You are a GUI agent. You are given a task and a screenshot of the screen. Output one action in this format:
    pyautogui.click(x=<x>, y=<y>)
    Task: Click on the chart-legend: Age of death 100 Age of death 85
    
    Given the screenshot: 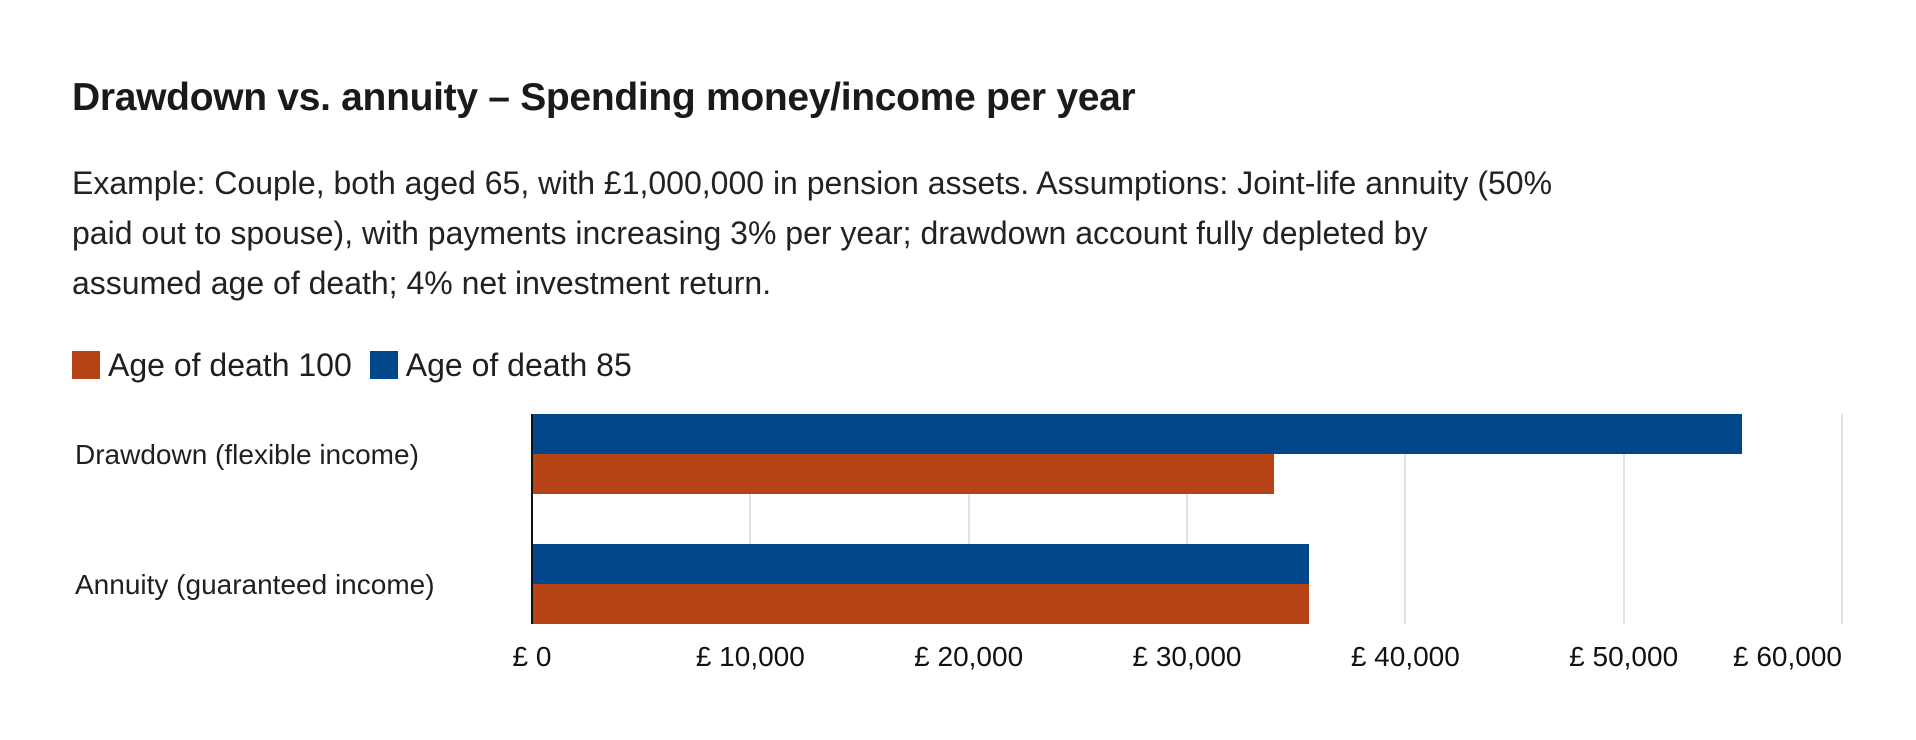 What is the action you would take?
    pyautogui.click(x=361, y=365)
    